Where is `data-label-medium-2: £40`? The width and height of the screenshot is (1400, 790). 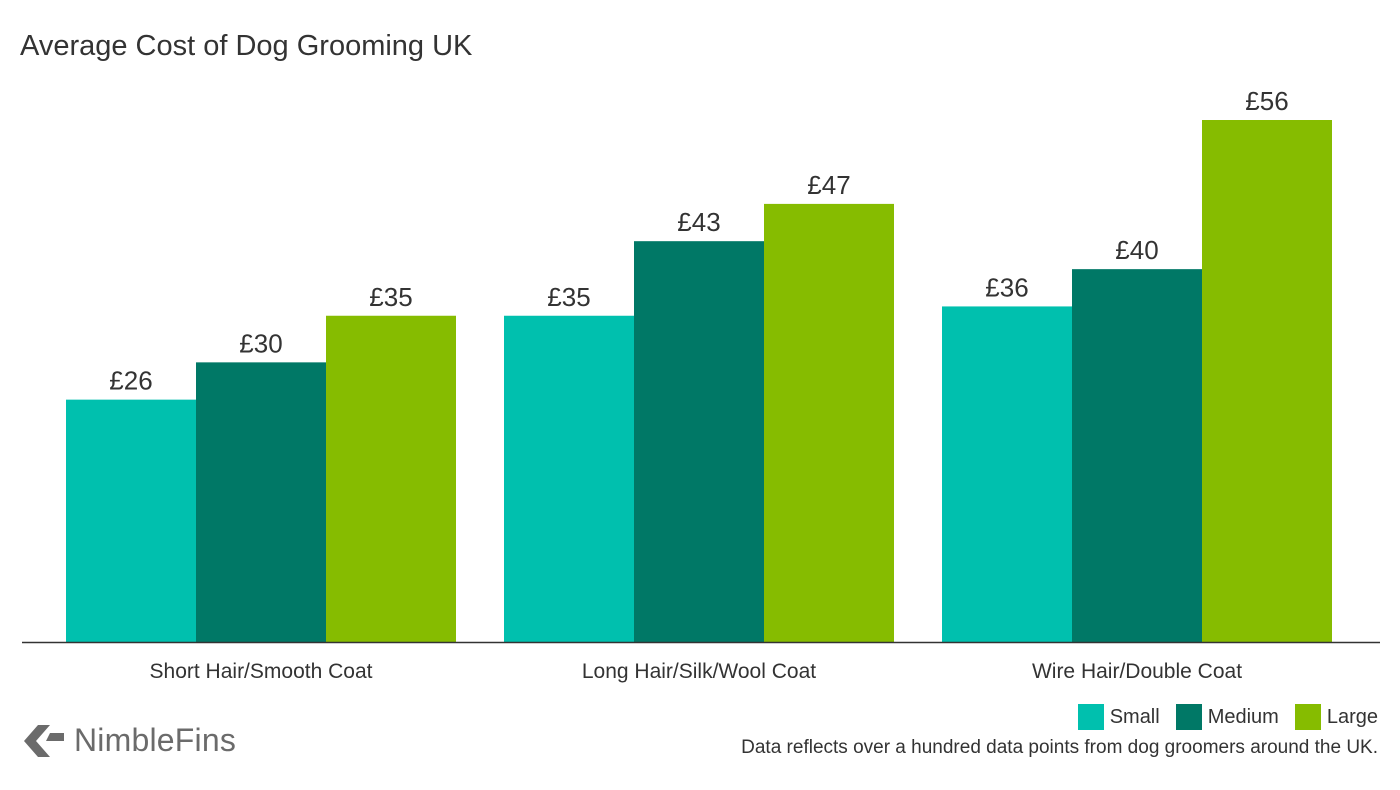 data-label-medium-2: £40 is located at coordinates (1136, 250).